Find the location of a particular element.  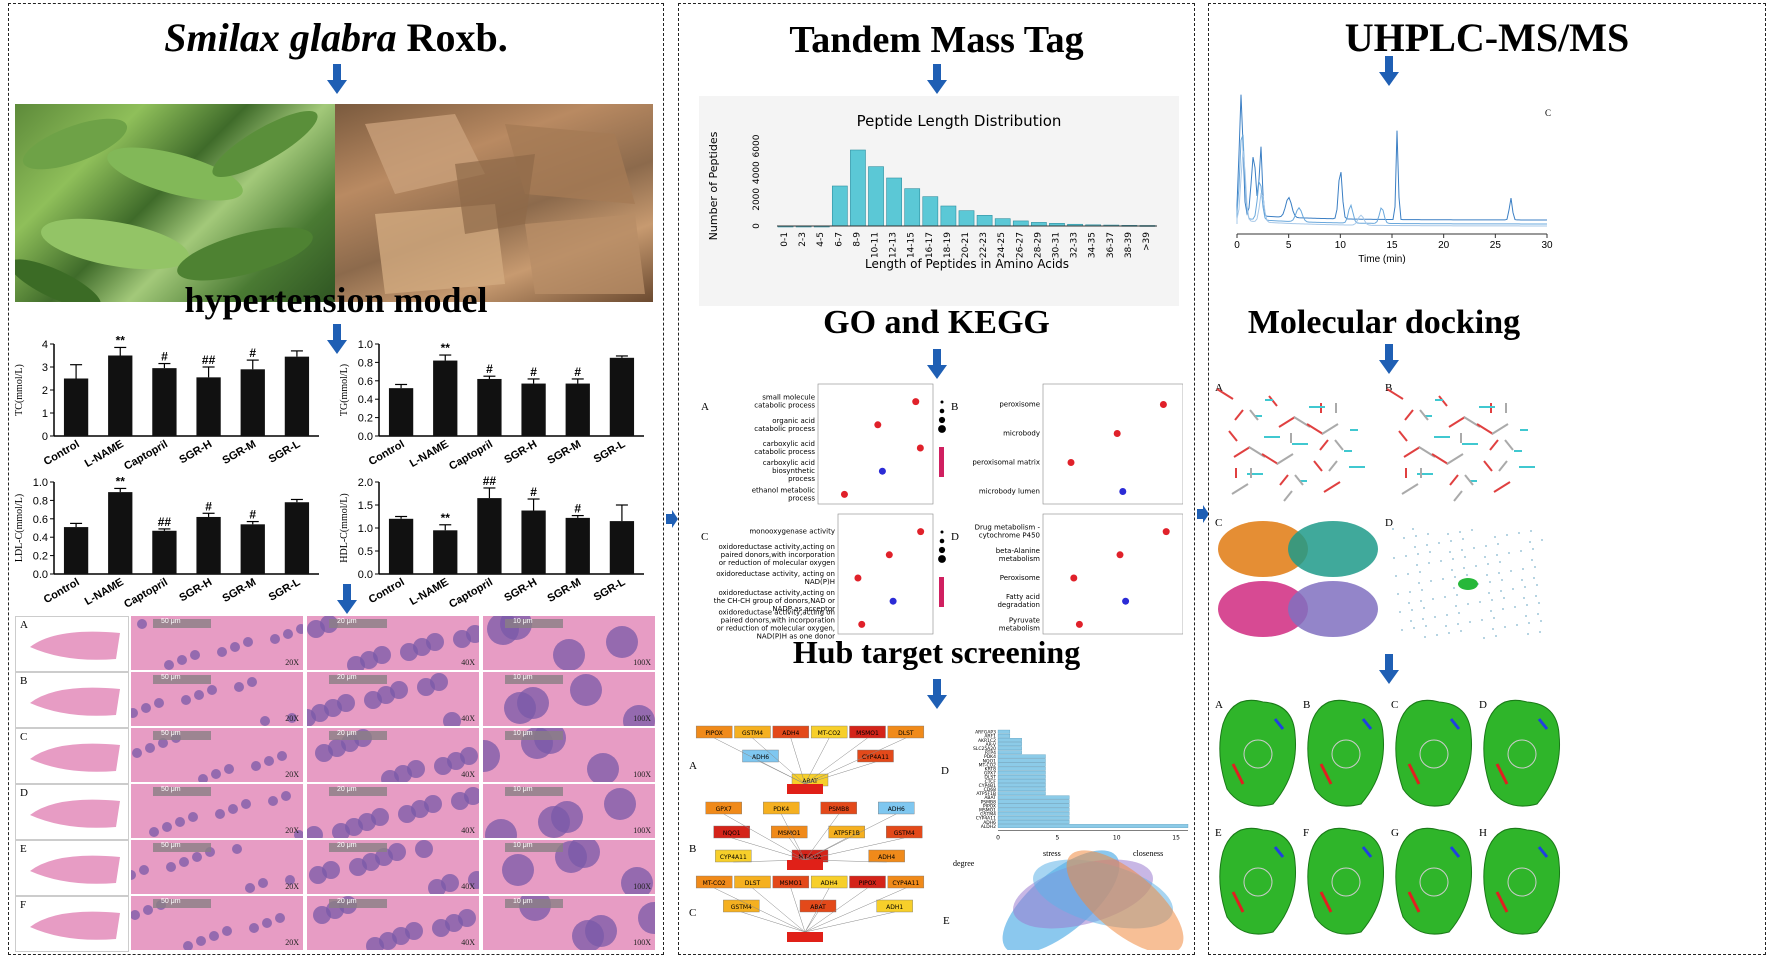

y-tick-label: 1.0 is located at coordinates (40, 483).